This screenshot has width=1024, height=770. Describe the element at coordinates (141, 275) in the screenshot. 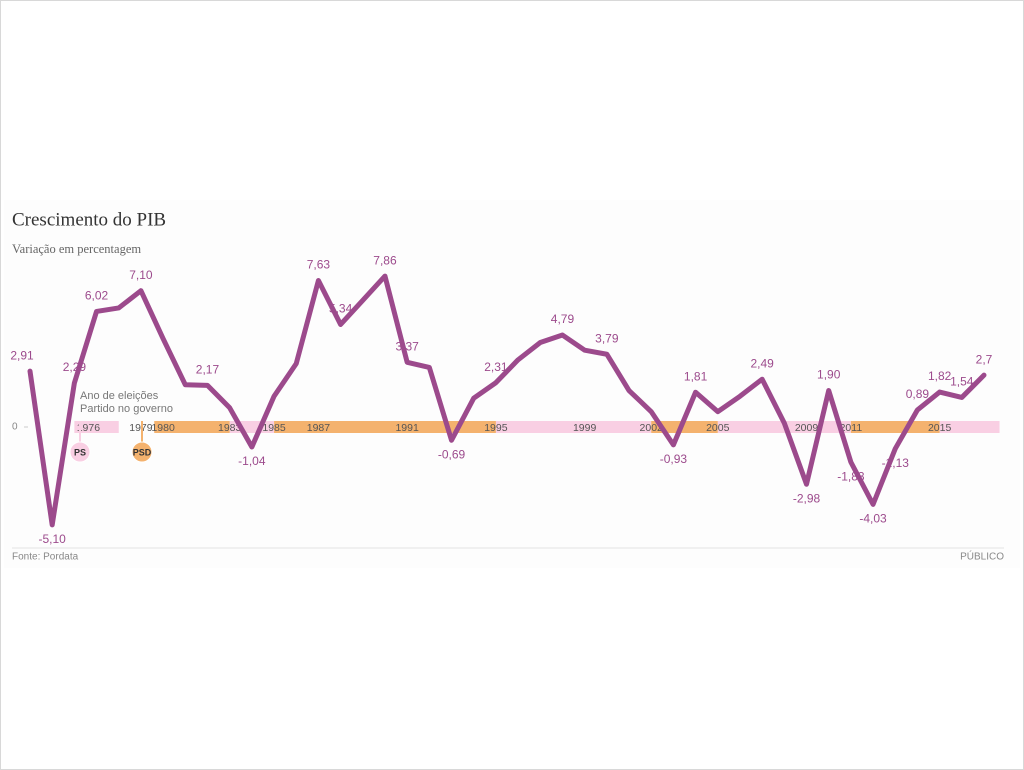

I see `data-label: 7,10` at that location.